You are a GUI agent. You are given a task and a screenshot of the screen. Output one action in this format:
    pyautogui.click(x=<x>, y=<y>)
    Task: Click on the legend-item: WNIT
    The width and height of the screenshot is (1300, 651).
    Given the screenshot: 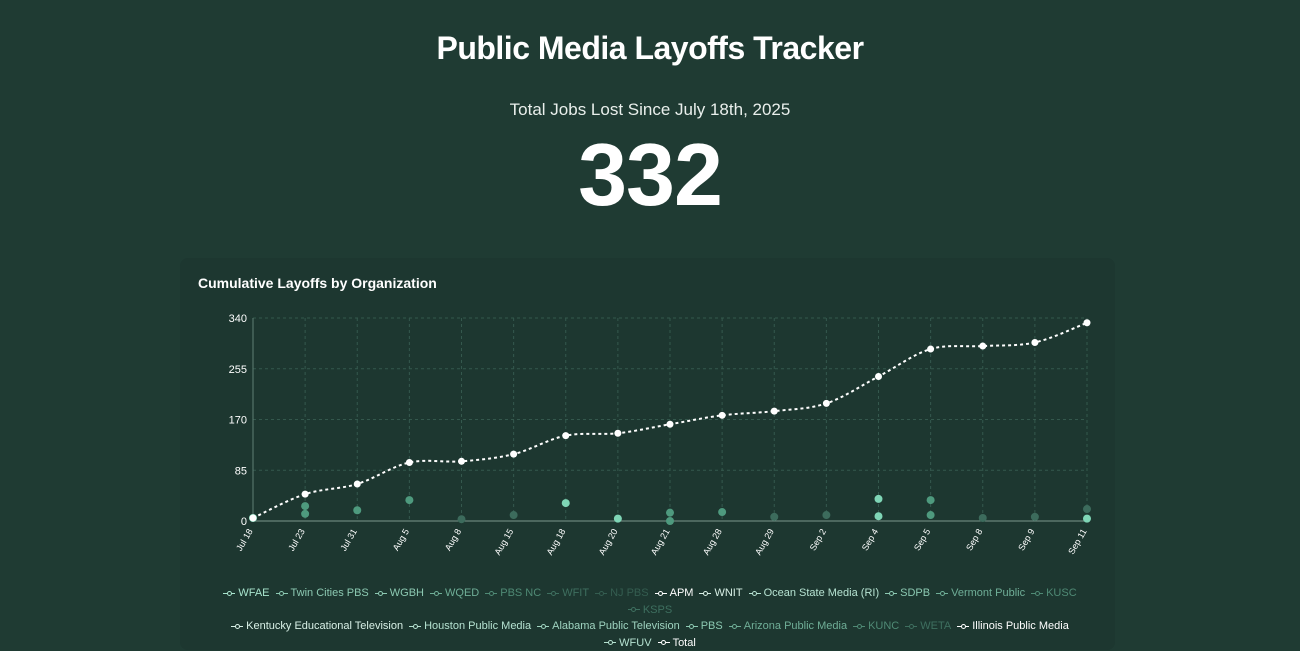 What is the action you would take?
    pyautogui.click(x=720, y=593)
    